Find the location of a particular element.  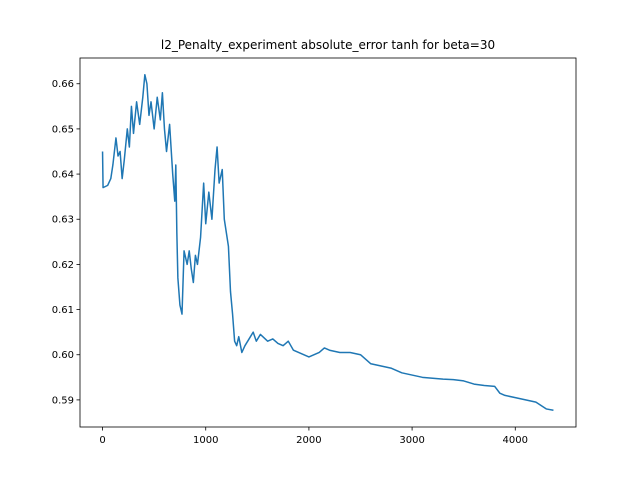

y-tick-label: 0.62 is located at coordinates (63, 265).